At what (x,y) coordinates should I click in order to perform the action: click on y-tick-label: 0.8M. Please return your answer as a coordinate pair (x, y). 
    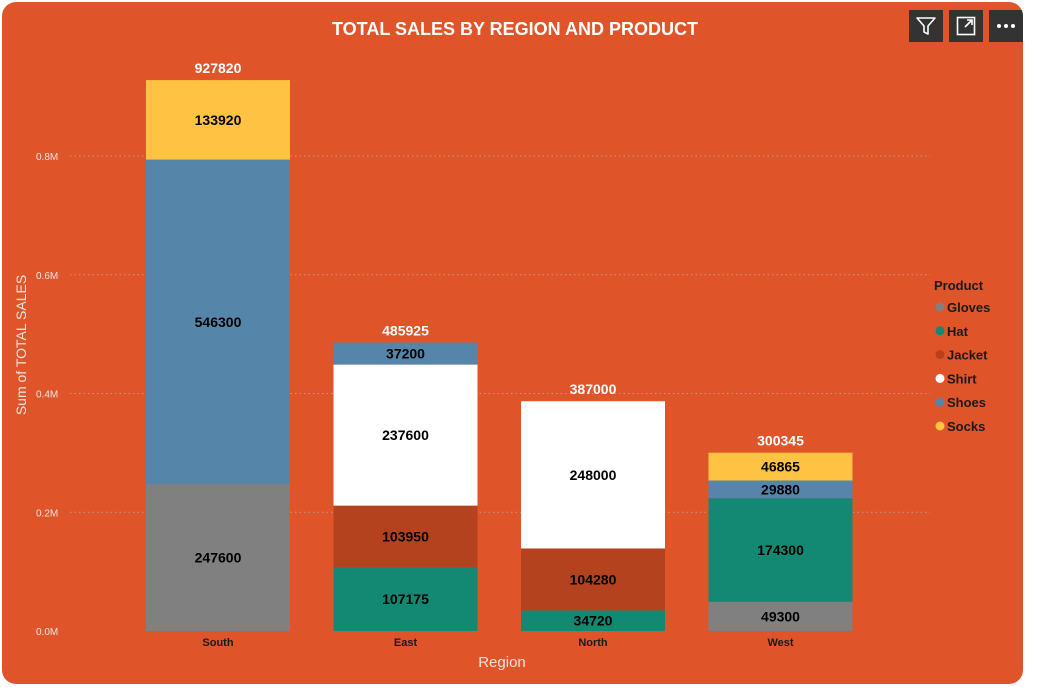
    Looking at the image, I should click on (47, 157).